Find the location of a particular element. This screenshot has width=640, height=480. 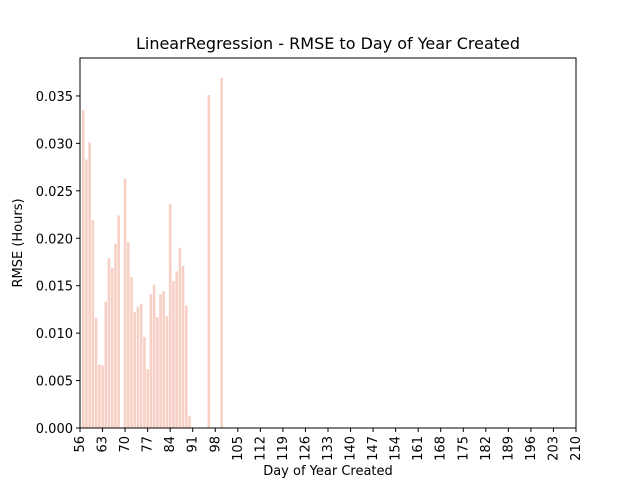

x-tick-label: 196 is located at coordinates (531, 448).